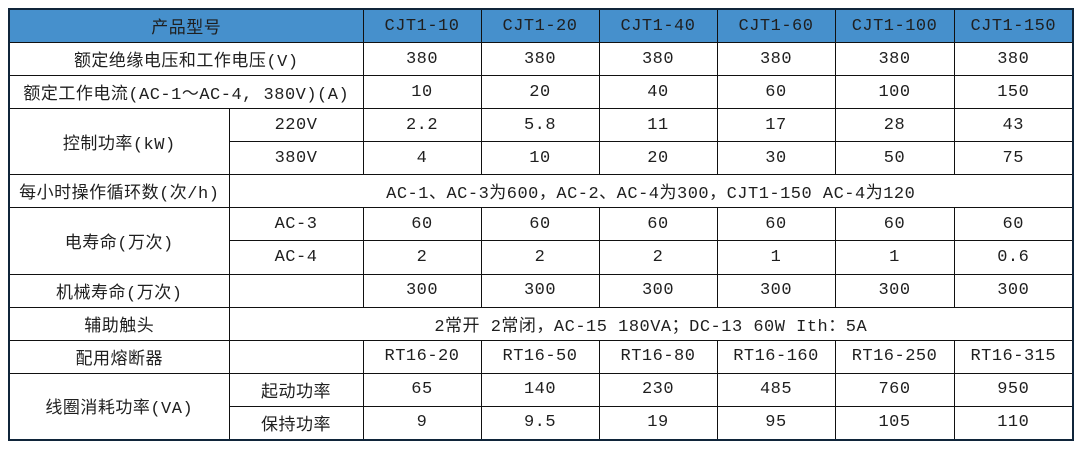 Image resolution: width=1080 pixels, height=449 pixels. Describe the element at coordinates (658, 125) in the screenshot. I see `data-cell: 11` at that location.